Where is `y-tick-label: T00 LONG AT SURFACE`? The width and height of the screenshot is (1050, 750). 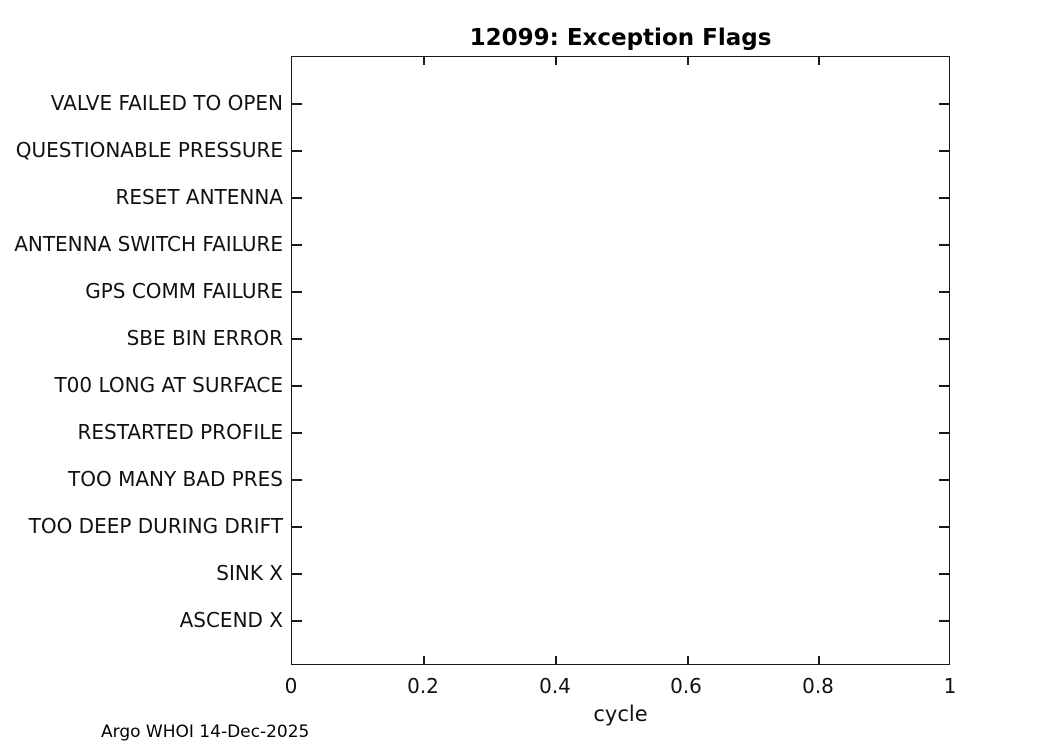 y-tick-label: T00 LONG AT SURFACE is located at coordinates (168, 385).